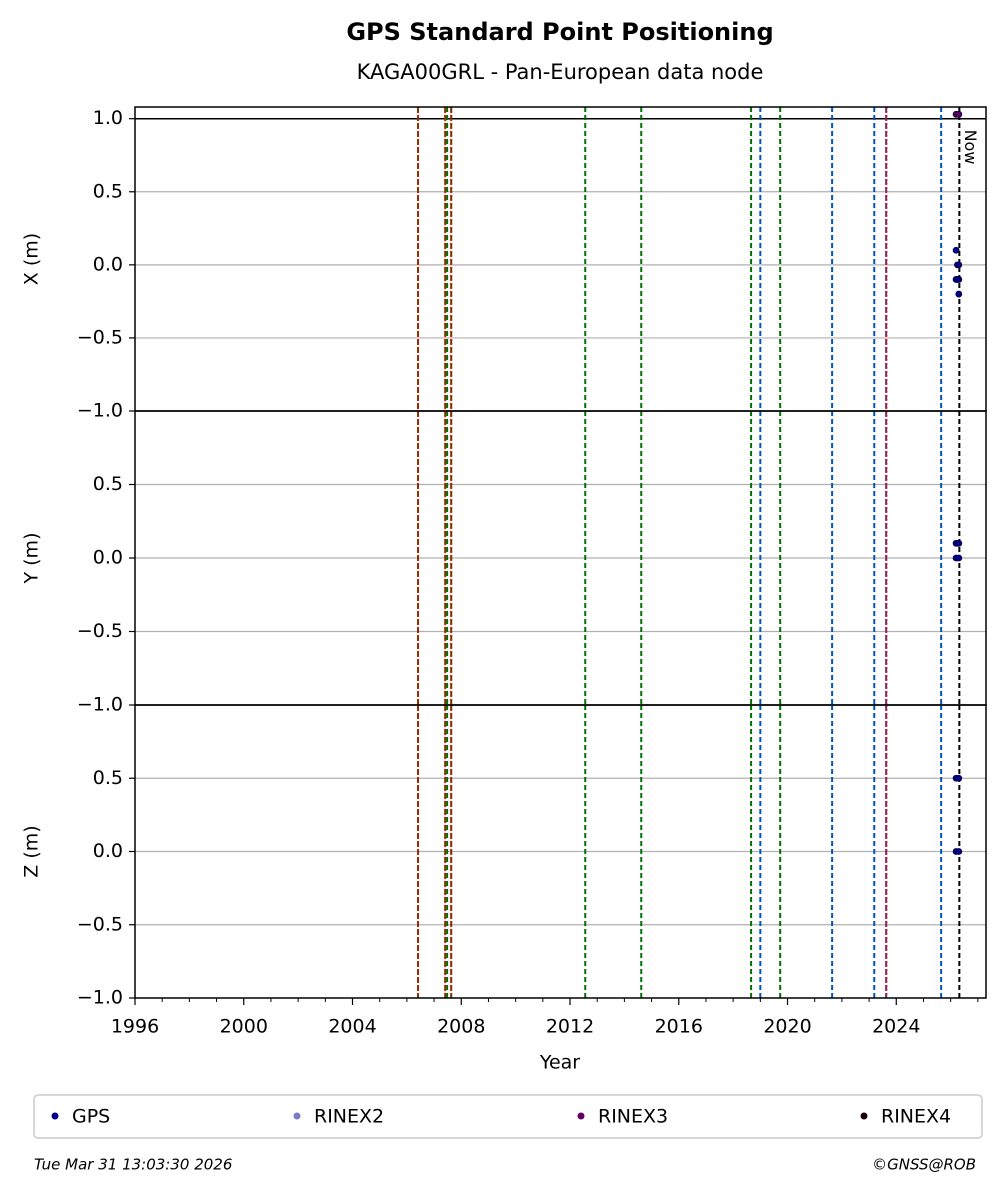 The image size is (1005, 1194). What do you see at coordinates (32, 259) in the screenshot?
I see `y-axis-label: X (m)` at bounding box center [32, 259].